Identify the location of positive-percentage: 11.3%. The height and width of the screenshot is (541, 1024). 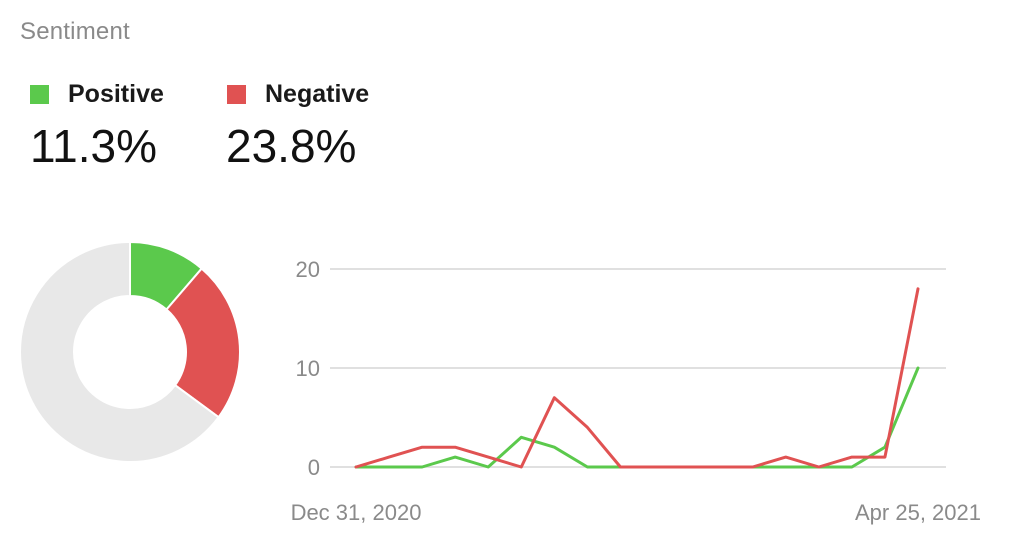
(94, 146).